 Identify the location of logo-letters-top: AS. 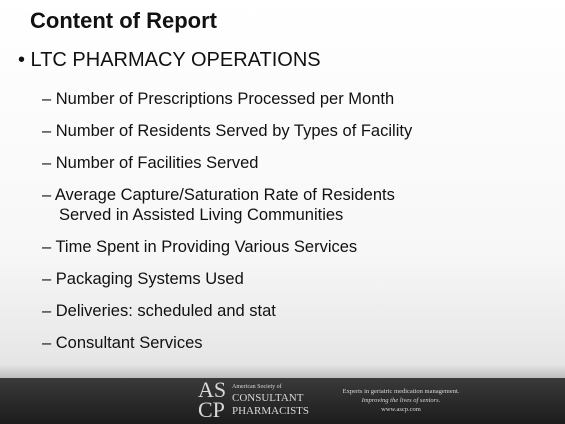
(212, 389).